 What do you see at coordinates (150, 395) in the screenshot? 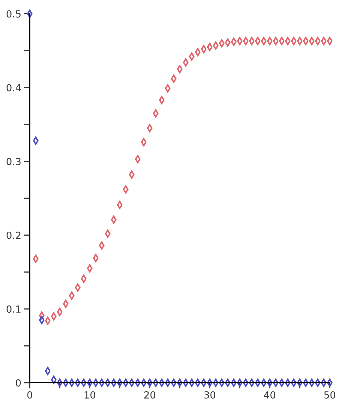
I see `x-tick-label: 20` at bounding box center [150, 395].